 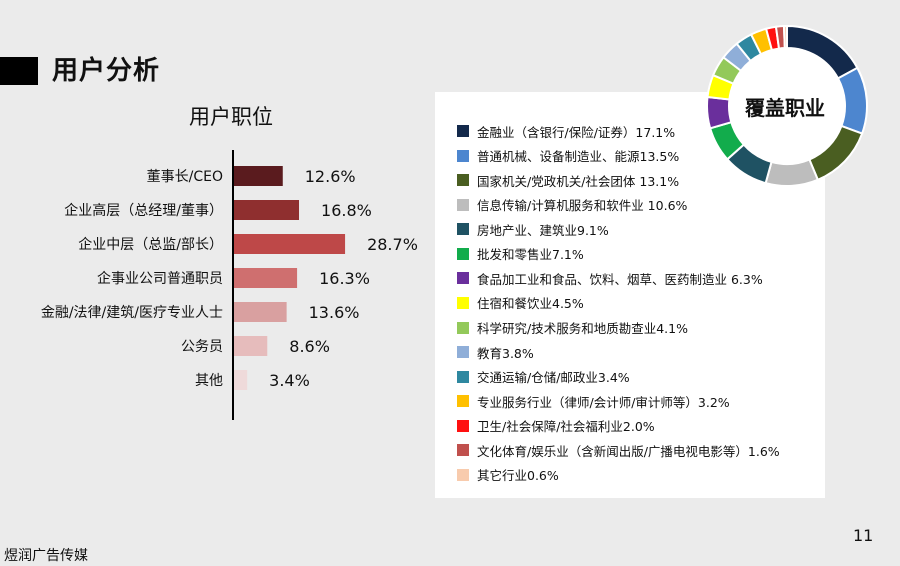 I want to click on bar-category-label: 企事业公司普通职员, so click(x=160, y=278).